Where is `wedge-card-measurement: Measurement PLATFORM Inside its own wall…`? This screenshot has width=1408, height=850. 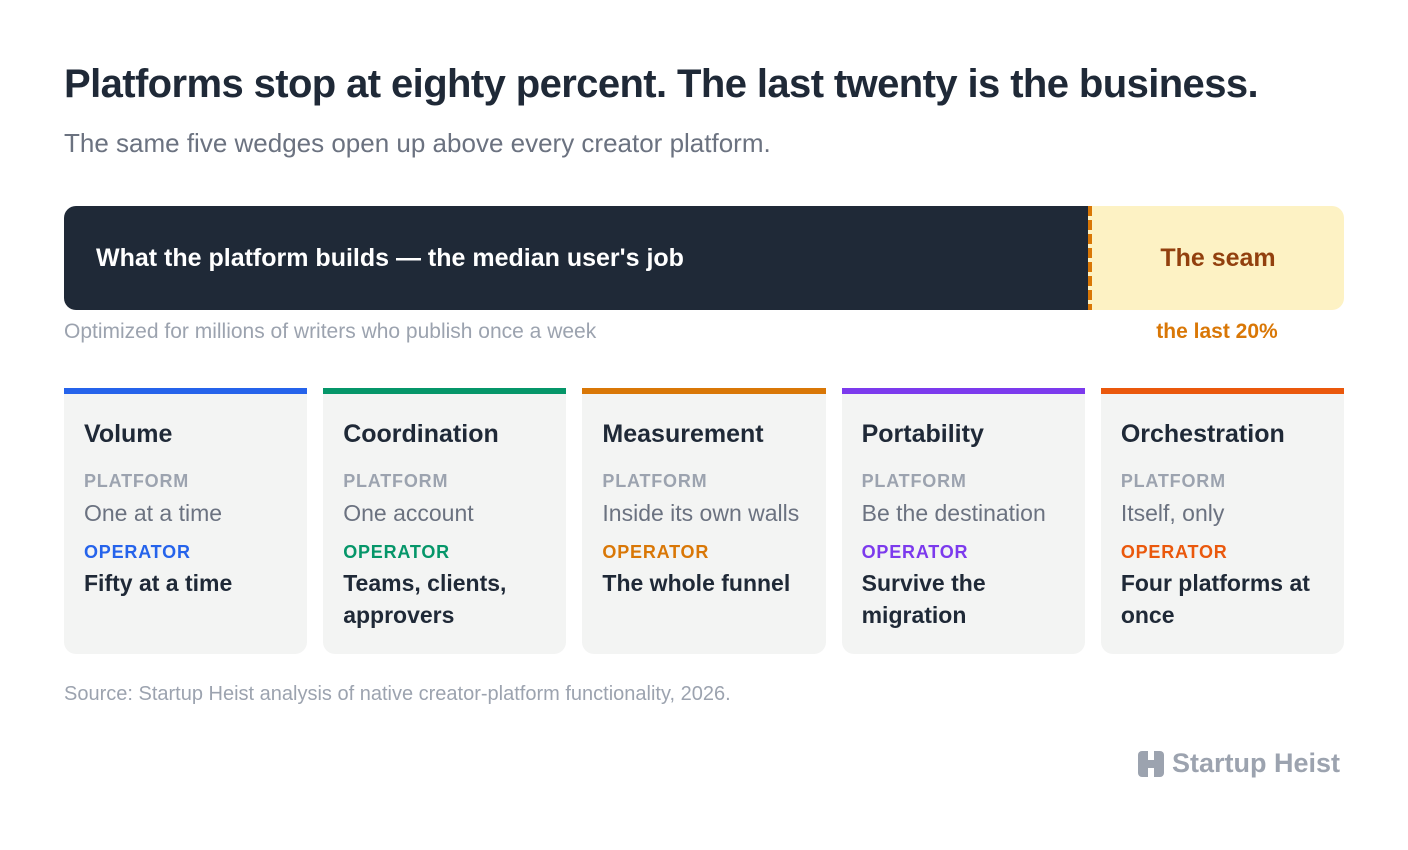
wedge-card-measurement: Measurement PLATFORM Inside its own wall… is located at coordinates (704, 521).